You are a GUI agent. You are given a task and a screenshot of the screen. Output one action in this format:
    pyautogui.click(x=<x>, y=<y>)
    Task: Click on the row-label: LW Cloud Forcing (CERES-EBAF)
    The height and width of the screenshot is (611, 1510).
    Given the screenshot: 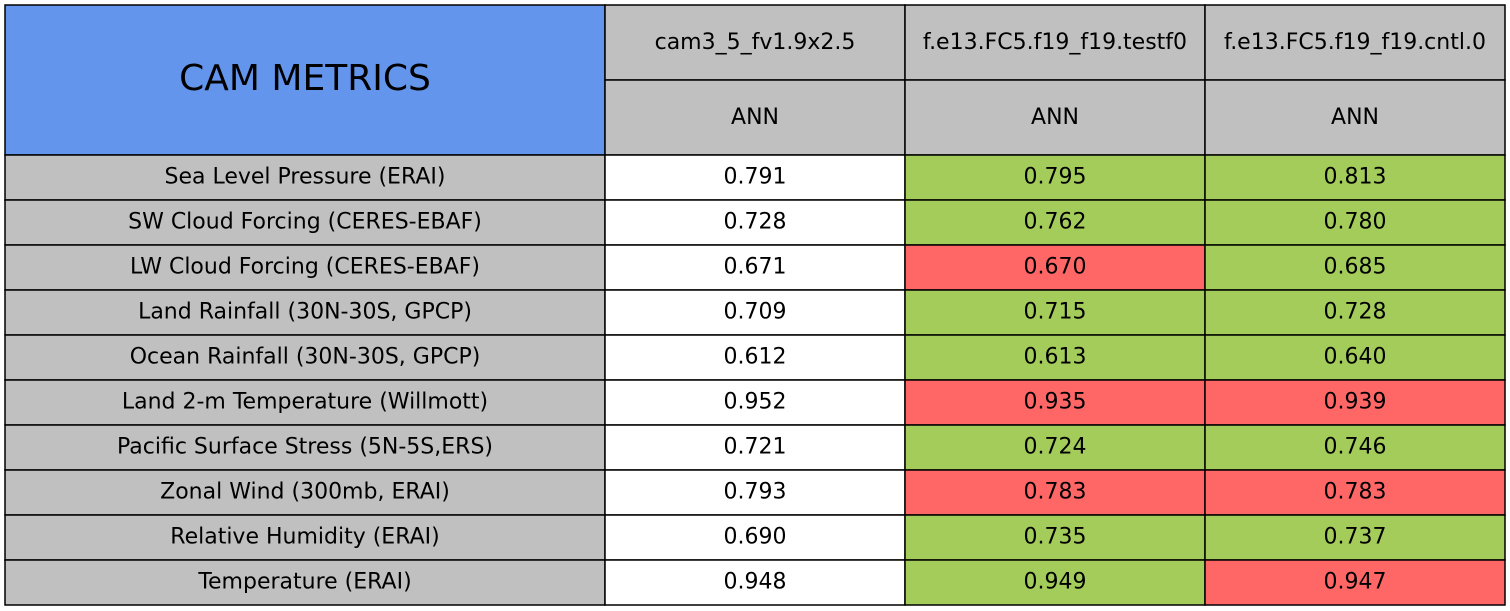 What is the action you would take?
    pyautogui.click(x=305, y=267)
    